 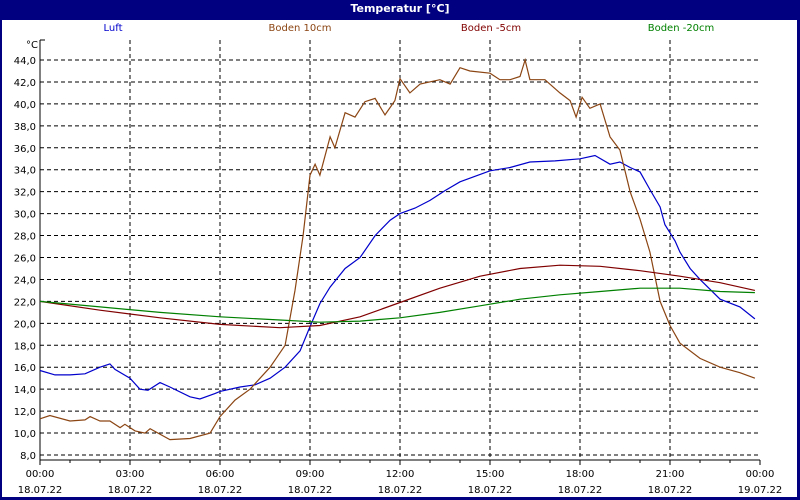 I want to click on y-tick-label: 42,0, so click(x=25, y=83).